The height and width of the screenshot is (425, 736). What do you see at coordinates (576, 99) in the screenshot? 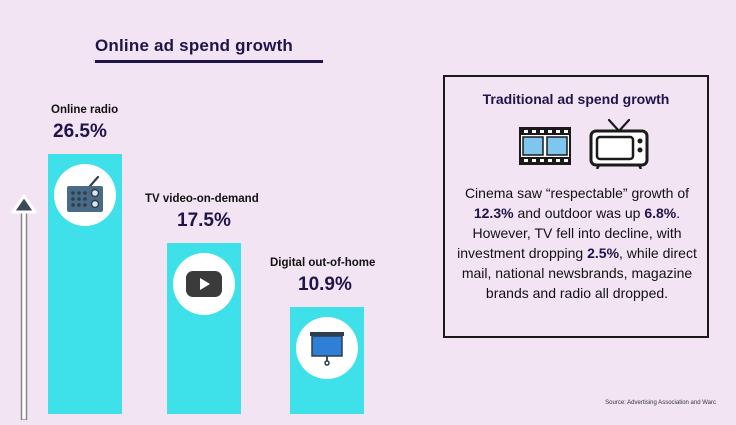
I see `panel-title: Traditional ad spend growth` at bounding box center [576, 99].